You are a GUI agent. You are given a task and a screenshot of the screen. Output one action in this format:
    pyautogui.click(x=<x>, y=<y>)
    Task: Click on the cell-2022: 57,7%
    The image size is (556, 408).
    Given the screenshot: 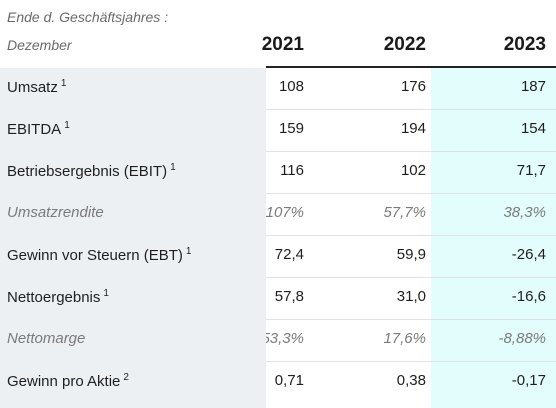 What is the action you would take?
    pyautogui.click(x=404, y=212)
    